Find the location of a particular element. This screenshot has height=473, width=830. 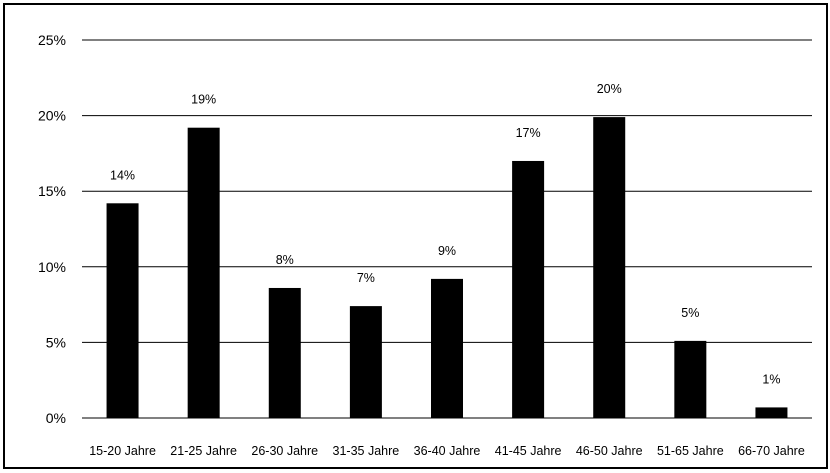

y-tick-label: 5% is located at coordinates (56, 342).